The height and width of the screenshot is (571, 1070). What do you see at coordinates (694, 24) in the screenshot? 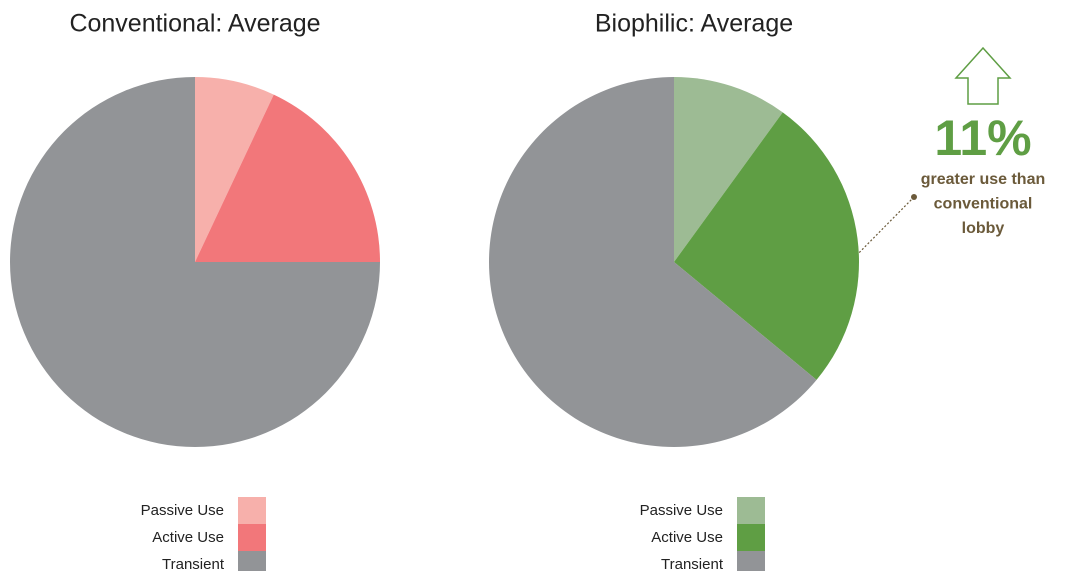
I see `chart-title: Biophilic: Average` at bounding box center [694, 24].